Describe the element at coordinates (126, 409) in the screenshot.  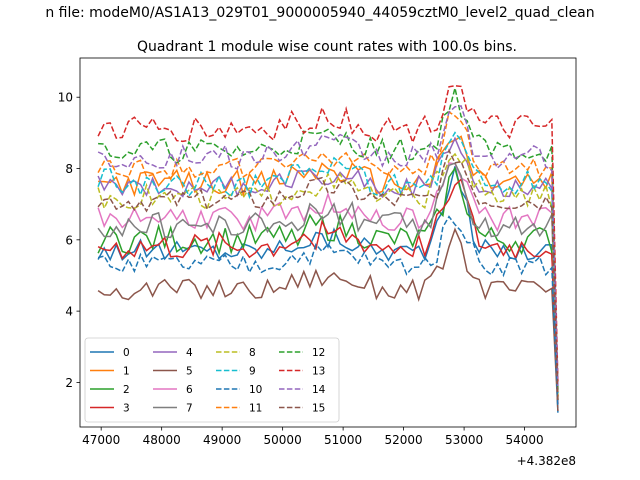
I see `legend-label-3: 3` at that location.